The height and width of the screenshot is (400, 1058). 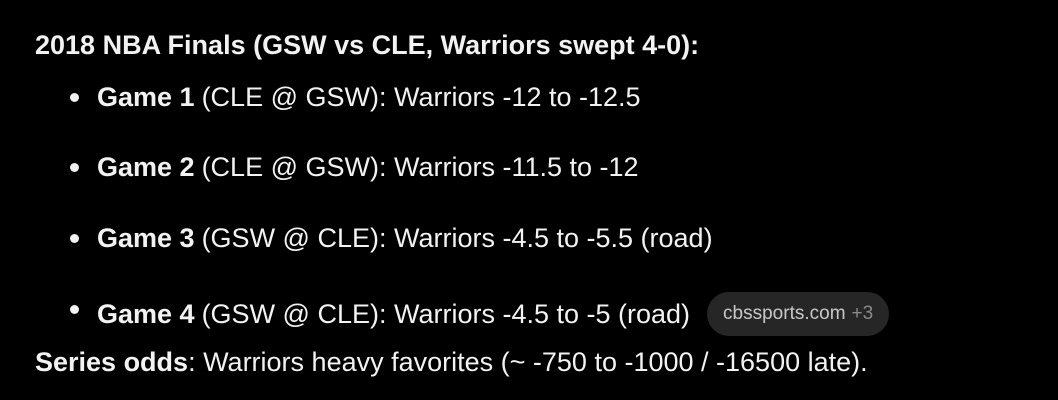 I want to click on source-site: cbssports.com, so click(x=784, y=313).